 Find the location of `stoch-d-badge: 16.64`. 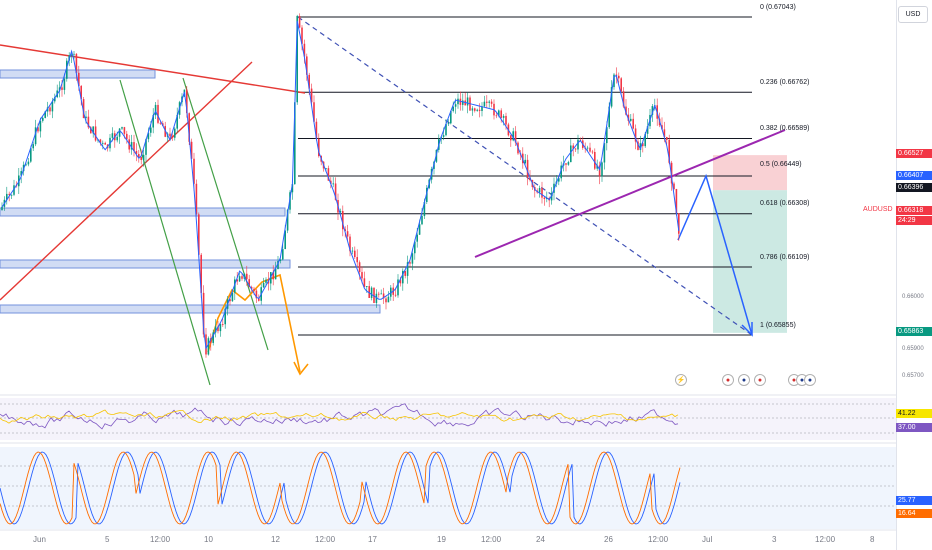

stoch-d-badge: 16.64 is located at coordinates (914, 513).